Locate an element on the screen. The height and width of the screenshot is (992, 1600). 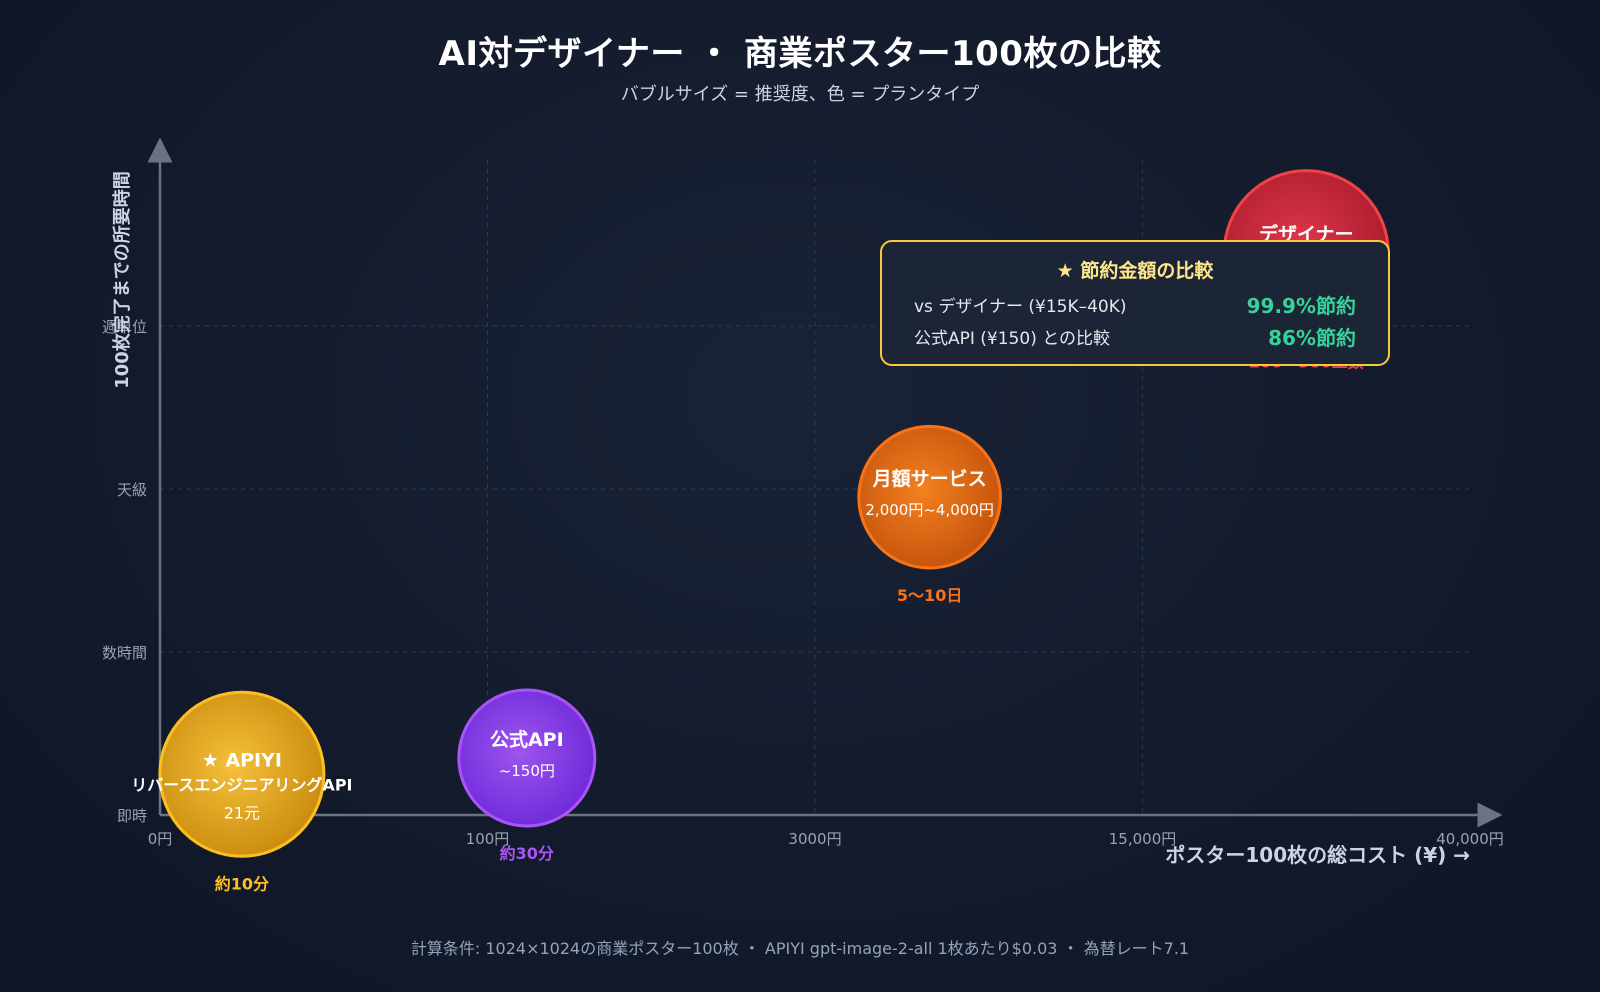
x-tick-label: 15,000円 is located at coordinates (1143, 839).